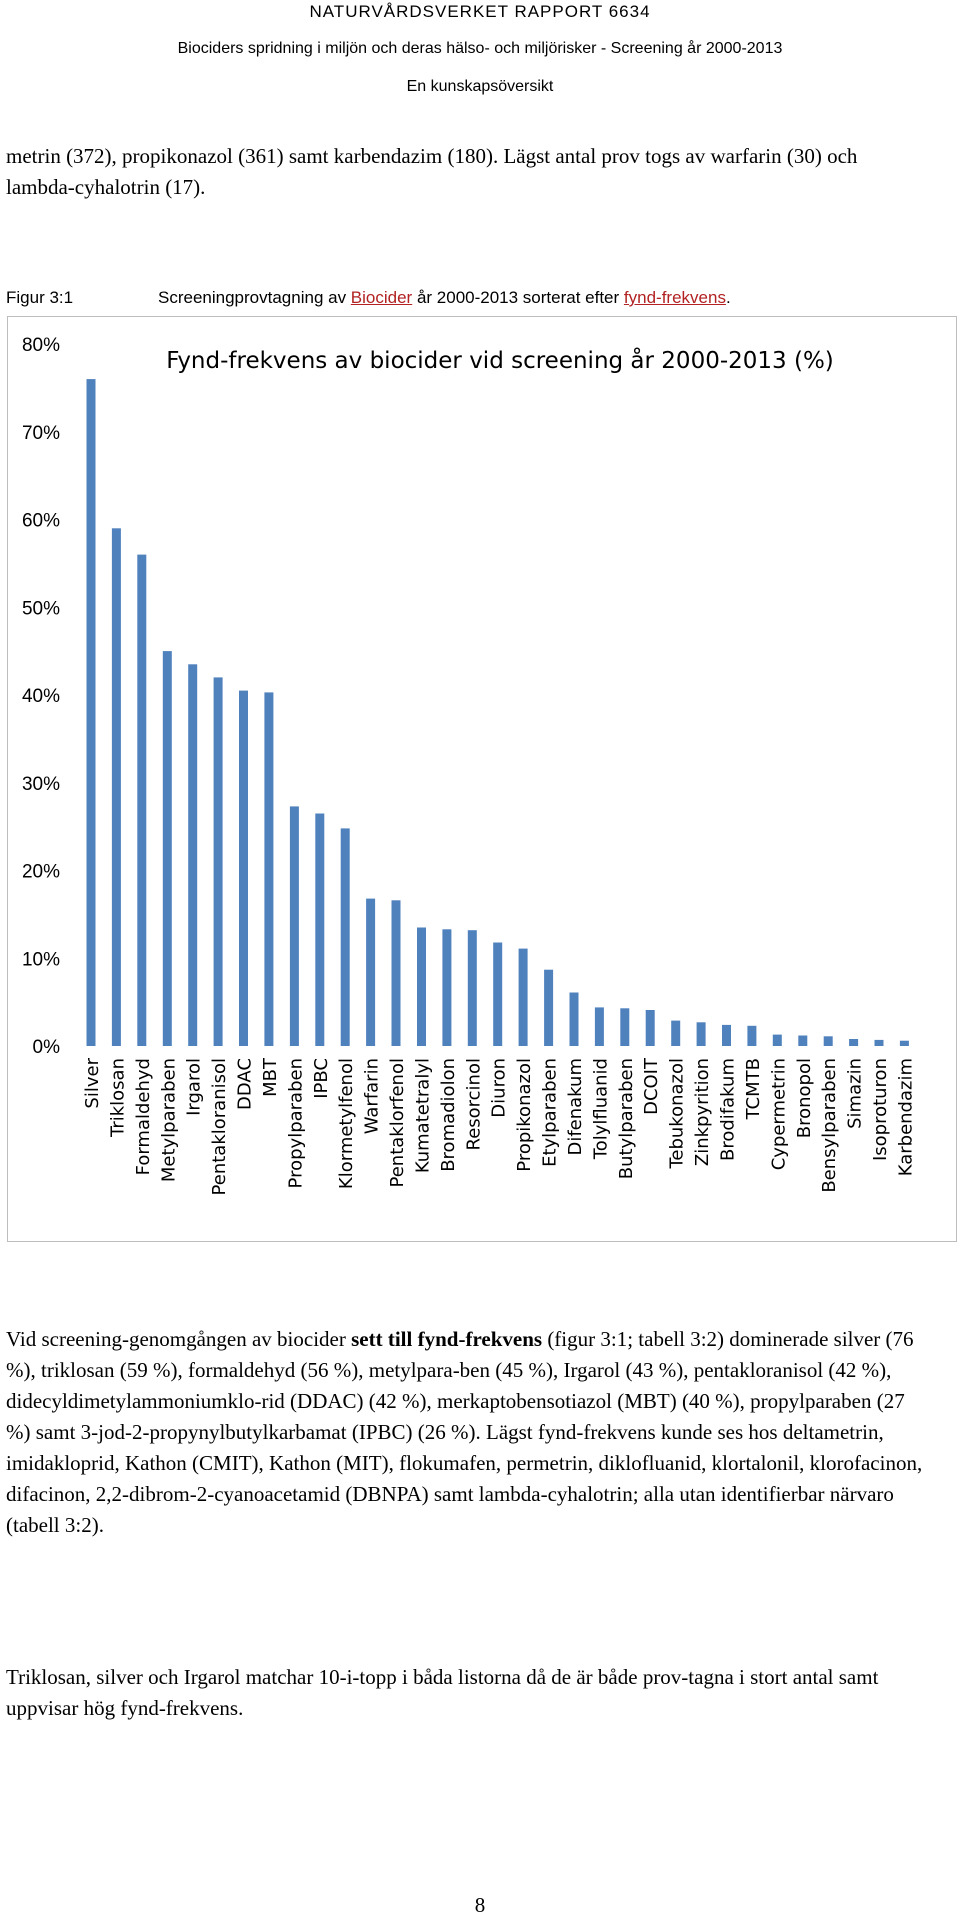 This screenshot has height=1925, width=960. What do you see at coordinates (575, 1107) in the screenshot?
I see `x-category-label: Difenakum` at bounding box center [575, 1107].